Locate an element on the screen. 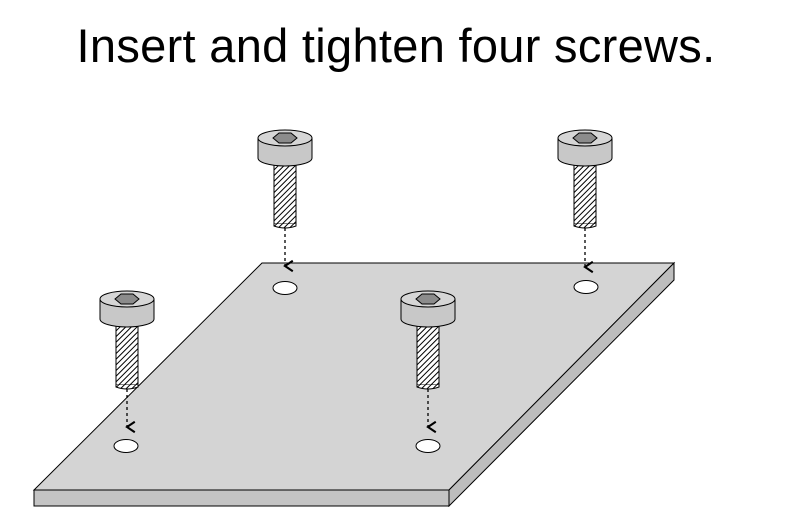  hole-front-left is located at coordinates (126, 446).